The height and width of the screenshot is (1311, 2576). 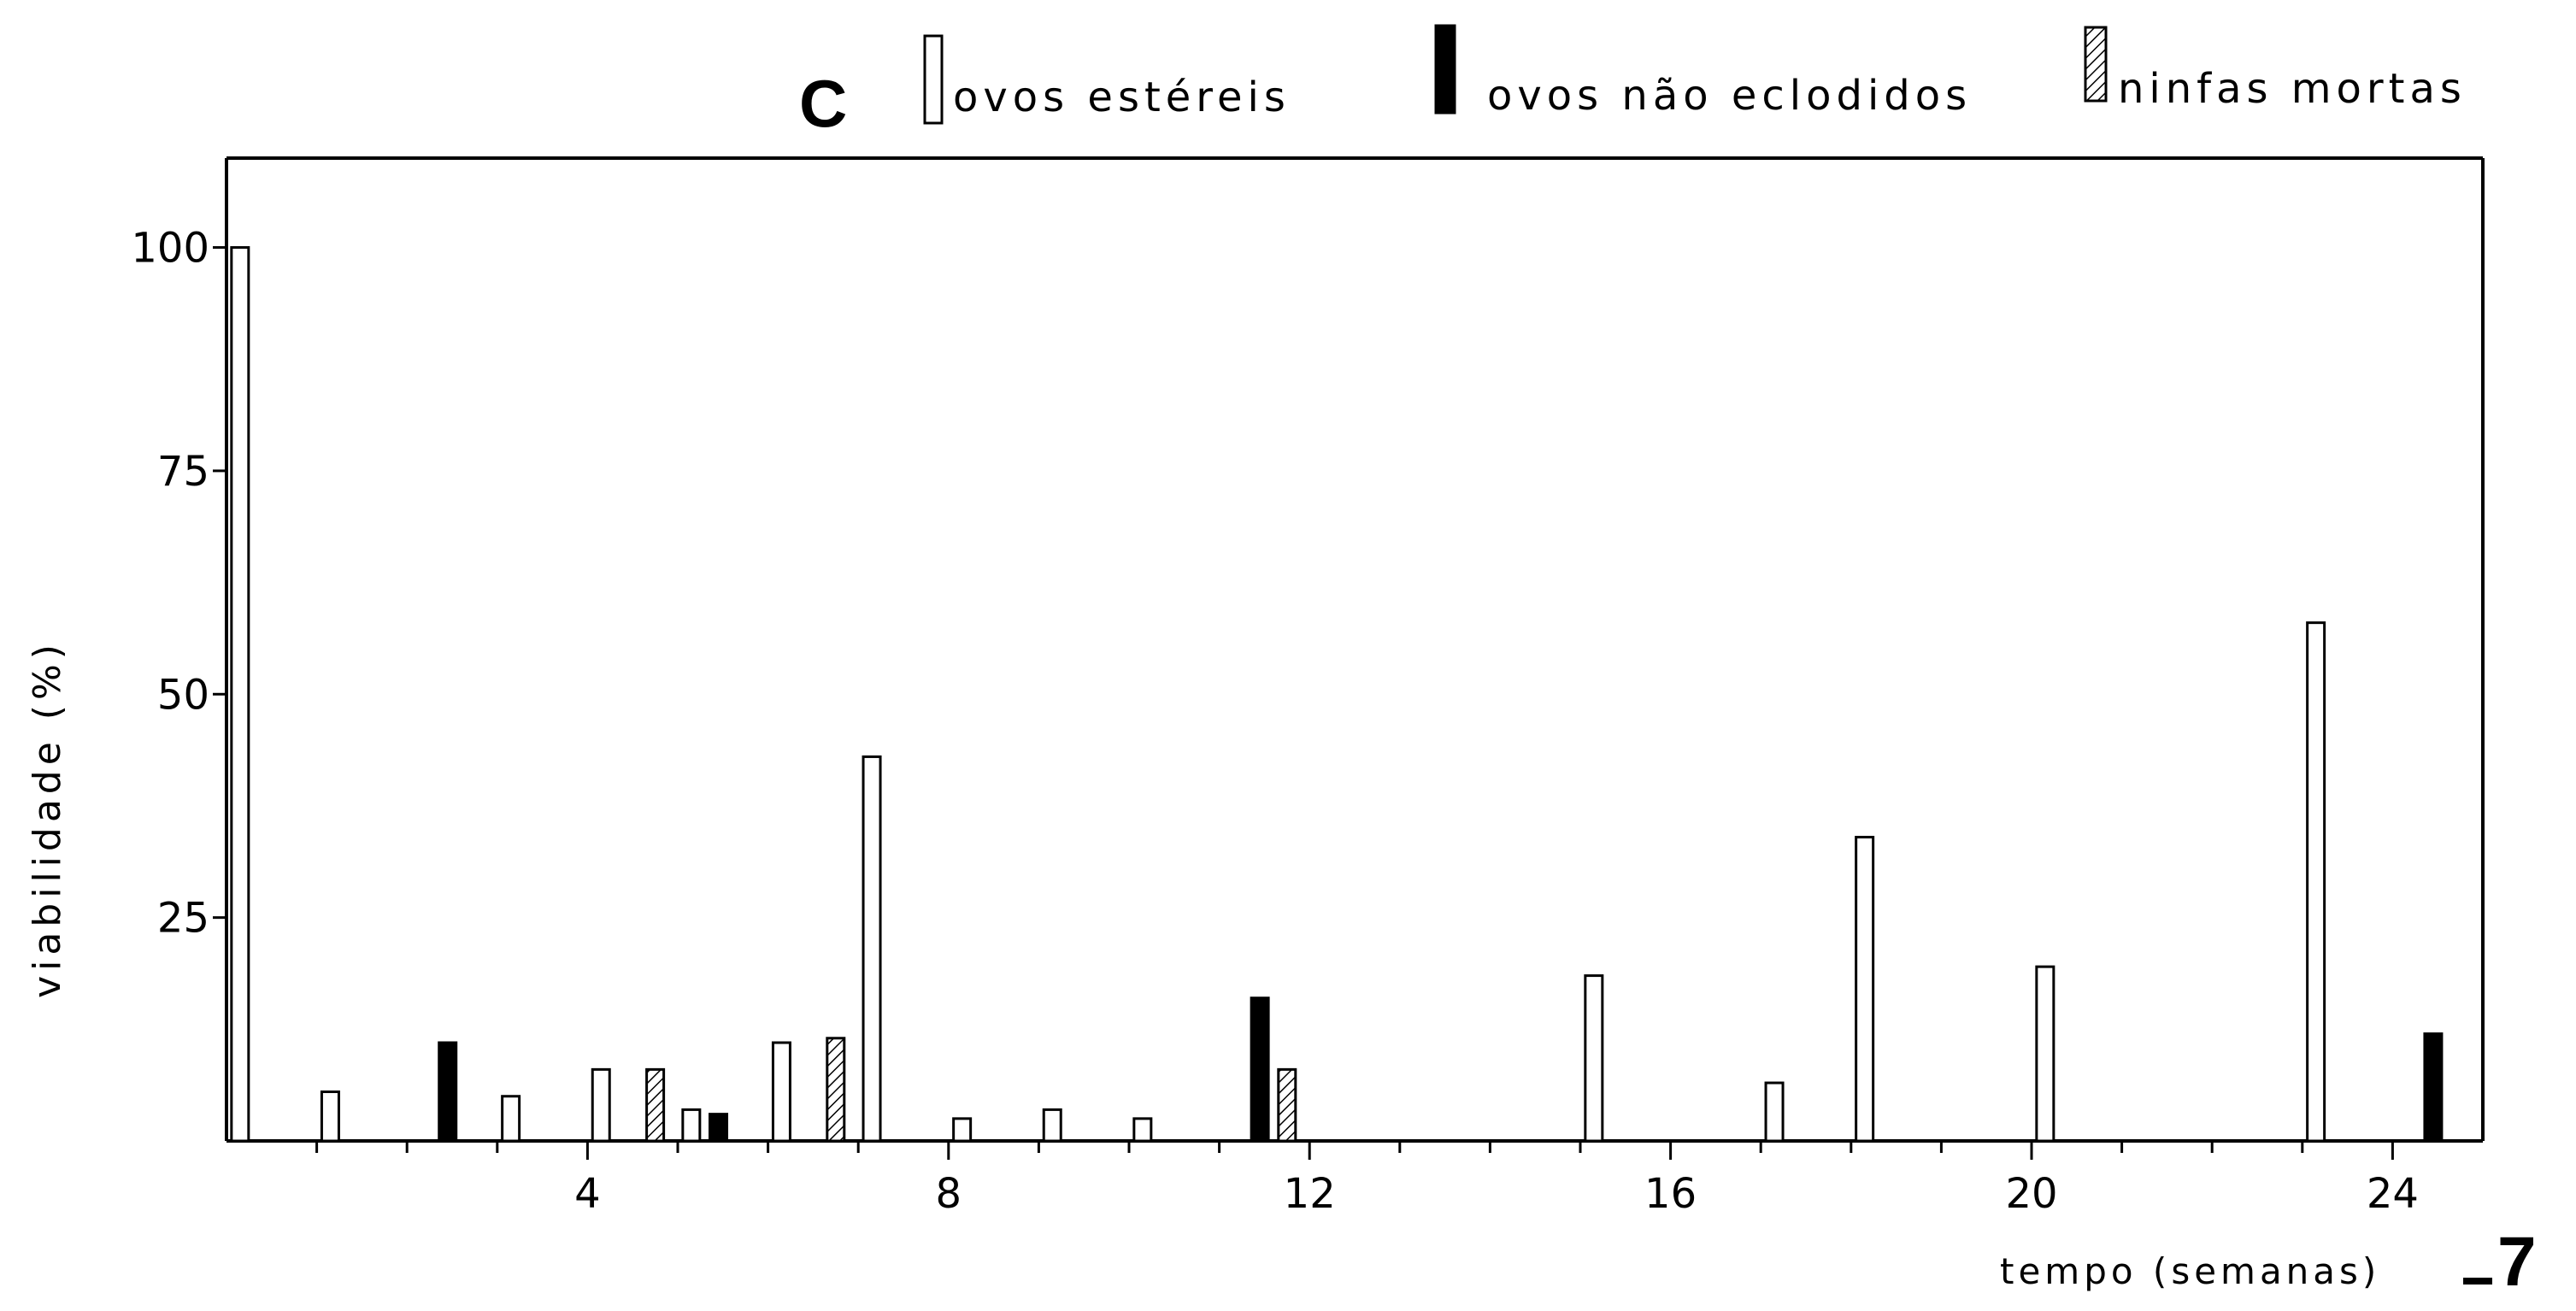 I want to click on y-tick-label: 100, so click(x=170, y=249).